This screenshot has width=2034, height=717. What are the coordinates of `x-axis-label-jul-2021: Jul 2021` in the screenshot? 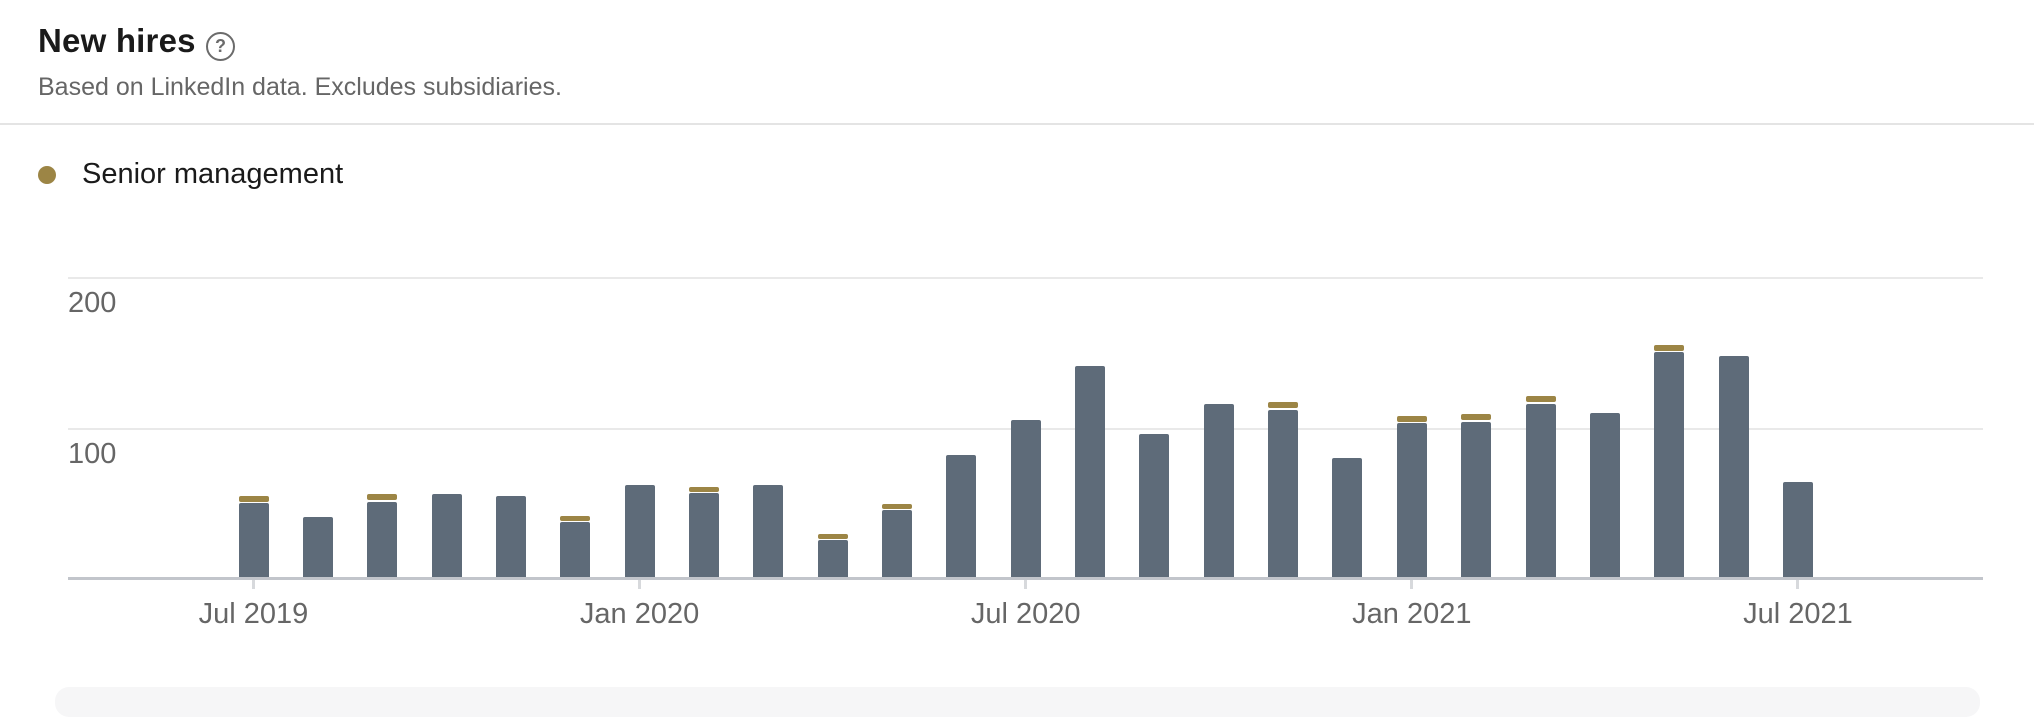 It's located at (1798, 614).